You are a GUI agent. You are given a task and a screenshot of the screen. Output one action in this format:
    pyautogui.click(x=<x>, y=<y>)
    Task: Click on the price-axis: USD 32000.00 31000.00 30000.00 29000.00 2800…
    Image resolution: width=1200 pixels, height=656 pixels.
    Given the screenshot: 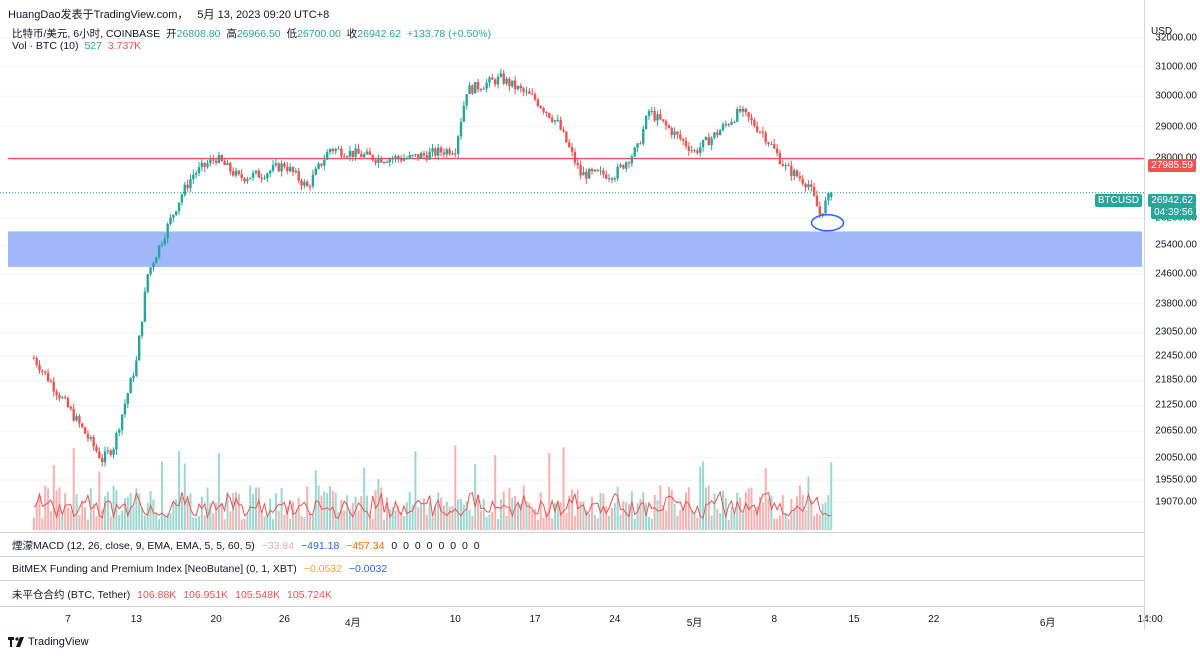 What is the action you would take?
    pyautogui.click(x=1172, y=315)
    